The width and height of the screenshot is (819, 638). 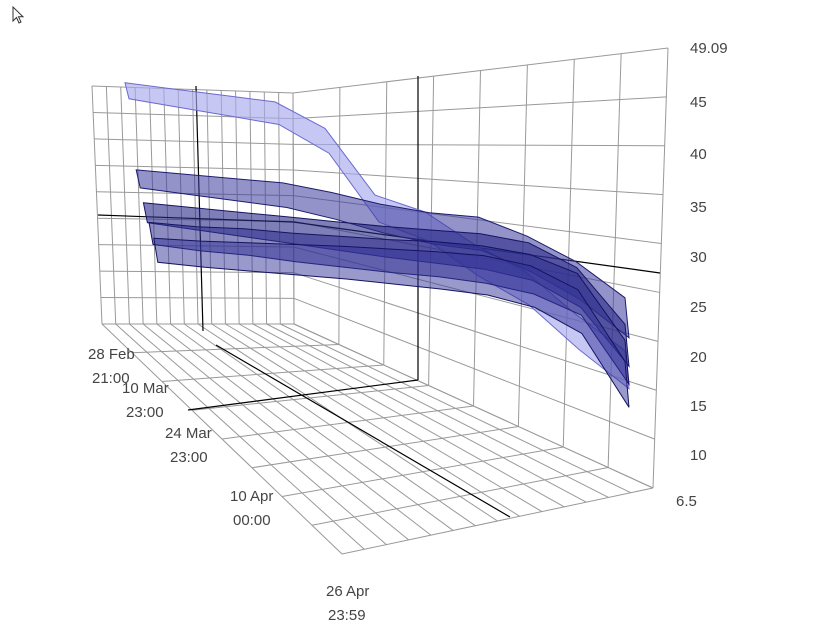 I want to click on value-tick-label: 40, so click(x=698, y=154).